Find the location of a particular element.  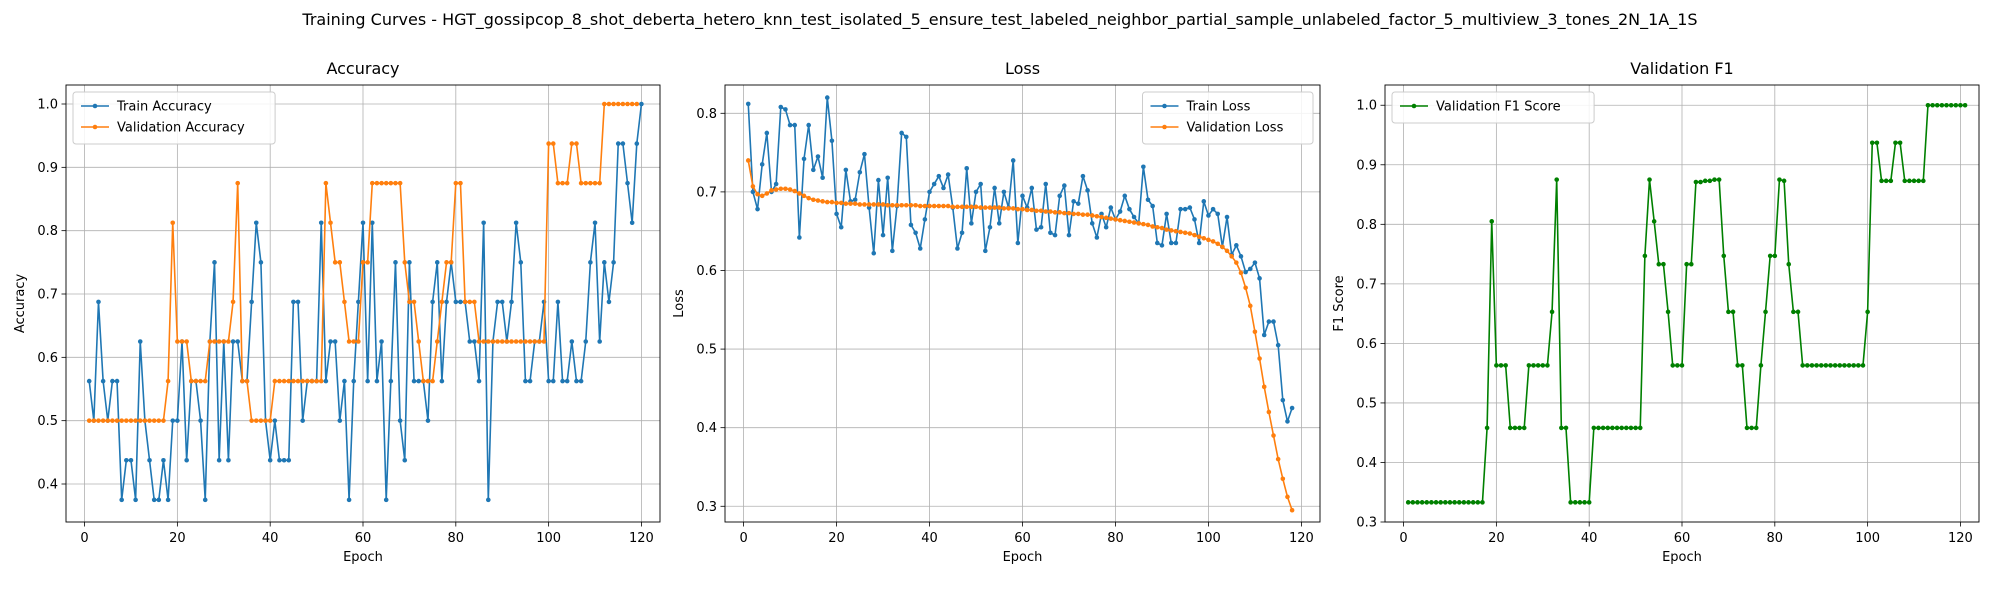

x-tick-label: 100 is located at coordinates (1208, 538).